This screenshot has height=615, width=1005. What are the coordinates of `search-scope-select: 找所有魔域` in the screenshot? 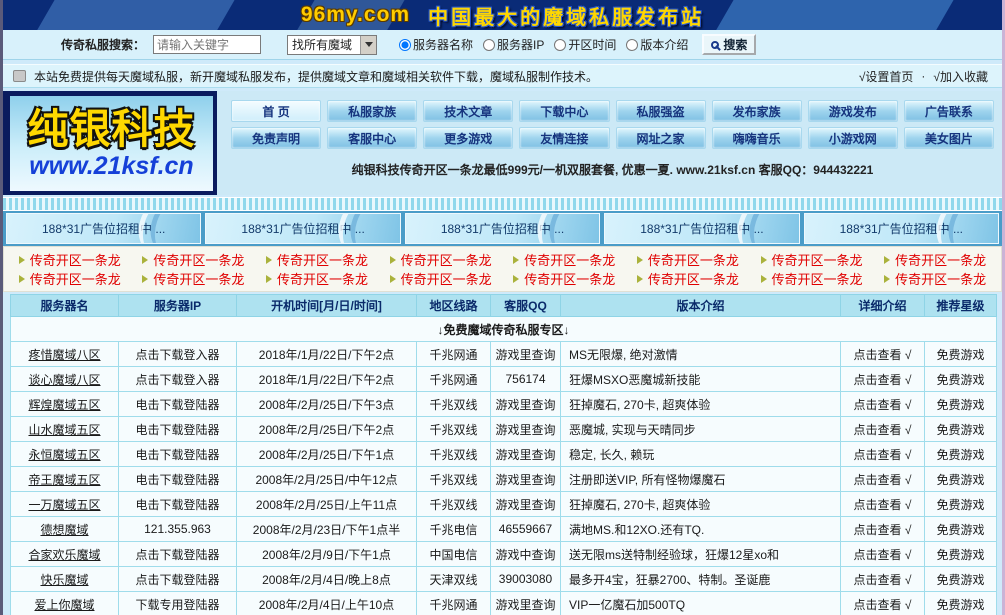 It's located at (332, 44).